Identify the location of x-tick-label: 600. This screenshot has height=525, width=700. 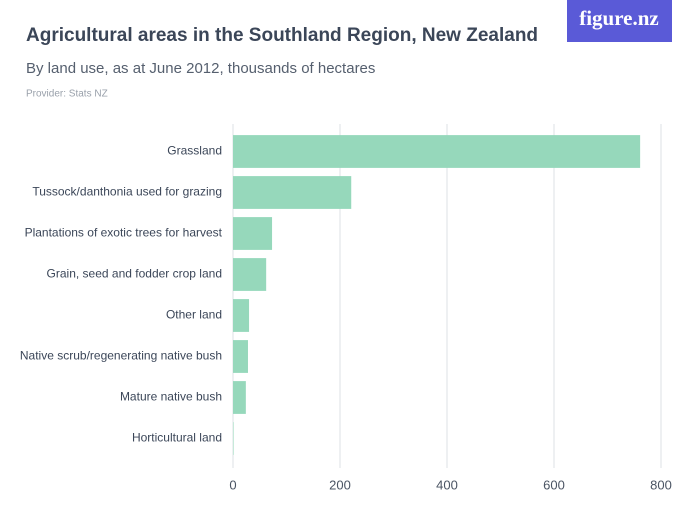
(554, 484).